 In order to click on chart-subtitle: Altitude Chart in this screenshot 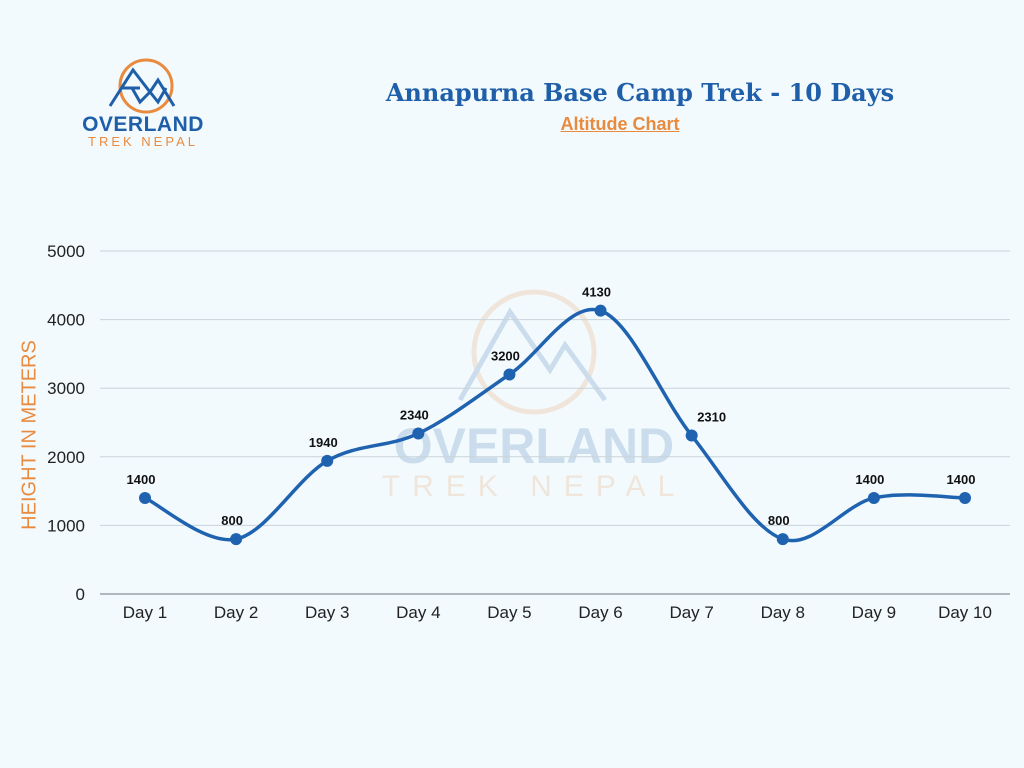, I will do `click(620, 124)`.